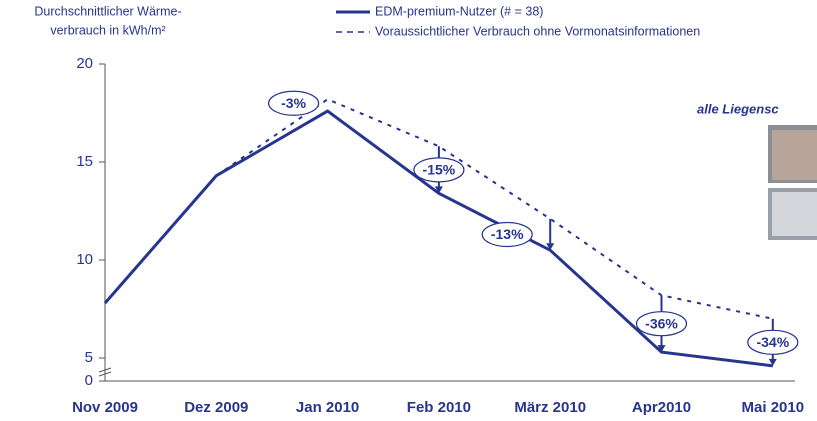 This screenshot has width=817, height=421. What do you see at coordinates (738, 108) in the screenshot?
I see `side-note: alle Liegensc` at bounding box center [738, 108].